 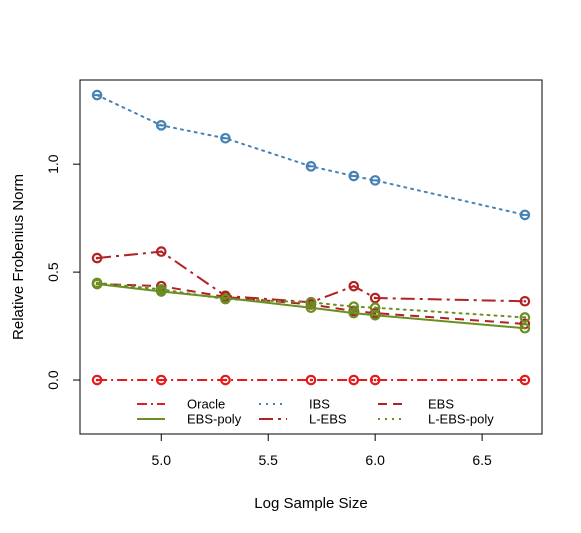 I want to click on legend-item: EBS, so click(x=416, y=404).